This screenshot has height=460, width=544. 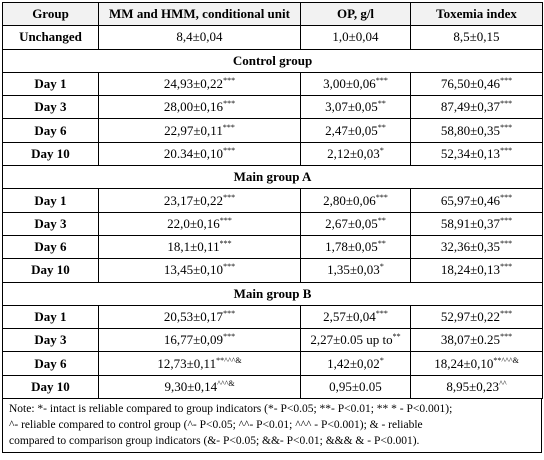 What do you see at coordinates (193, 107) in the screenshot?
I see `value-text: 28,00±0,16` at bounding box center [193, 107].